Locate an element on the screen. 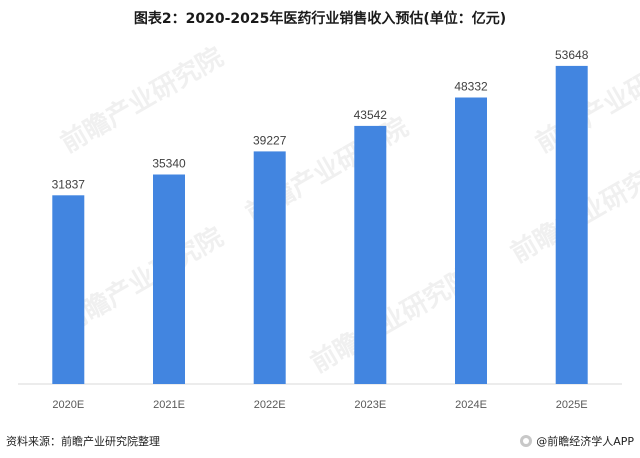 The image size is (640, 458). bar-2025E is located at coordinates (571, 225).